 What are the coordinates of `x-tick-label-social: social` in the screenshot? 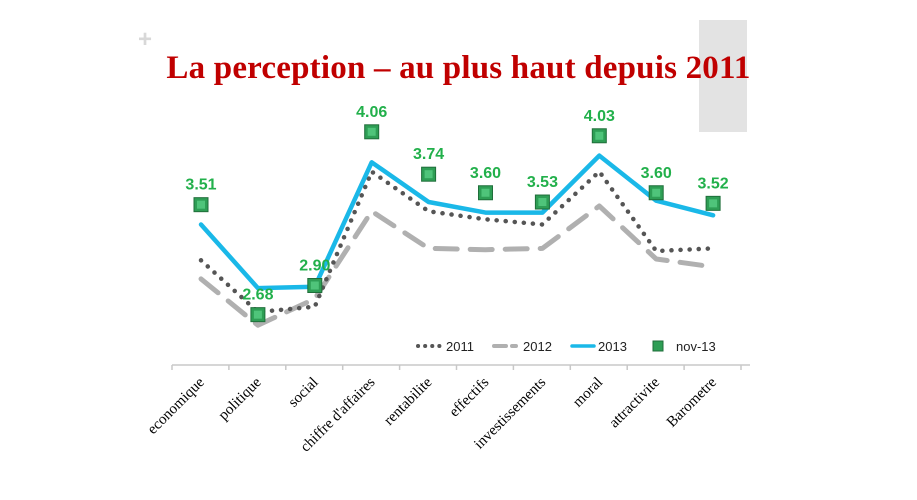 It's located at (304, 393).